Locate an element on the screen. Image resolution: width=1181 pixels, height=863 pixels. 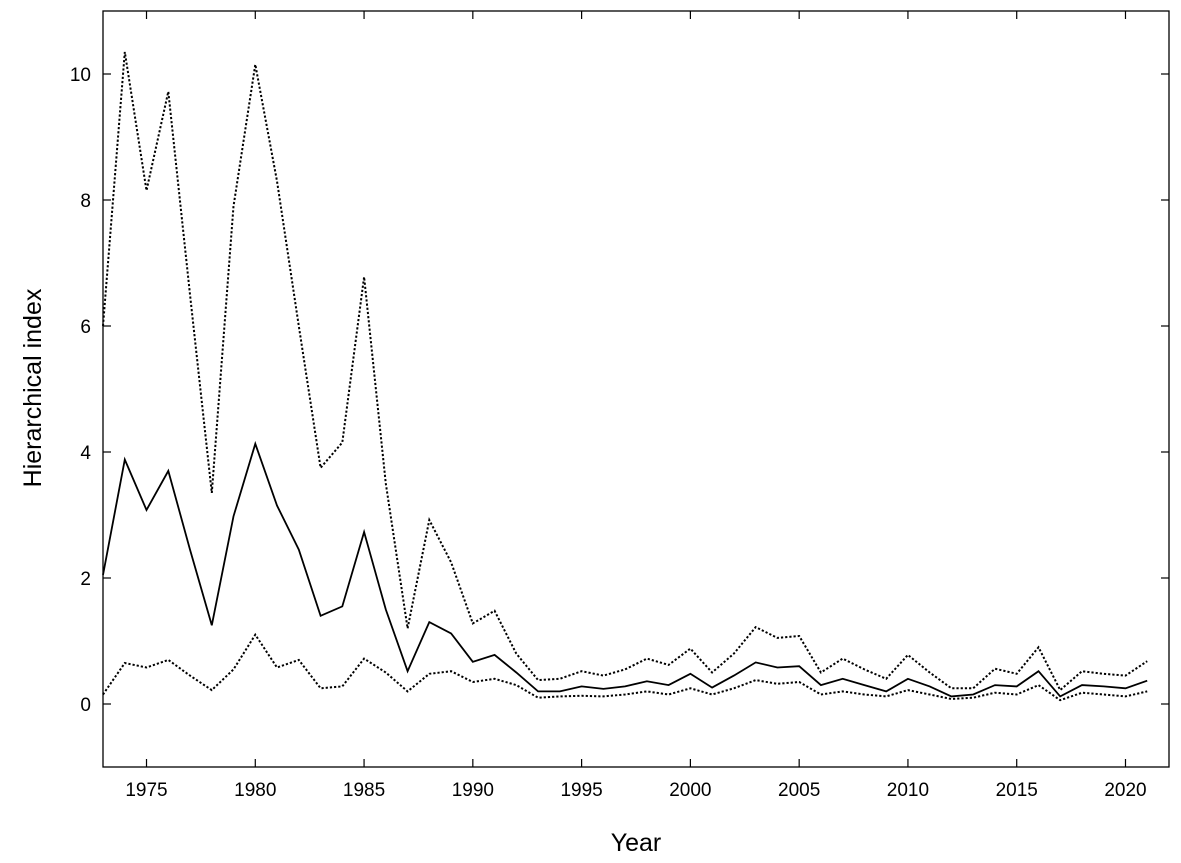
y-tick-label: 6 is located at coordinates (85, 327).